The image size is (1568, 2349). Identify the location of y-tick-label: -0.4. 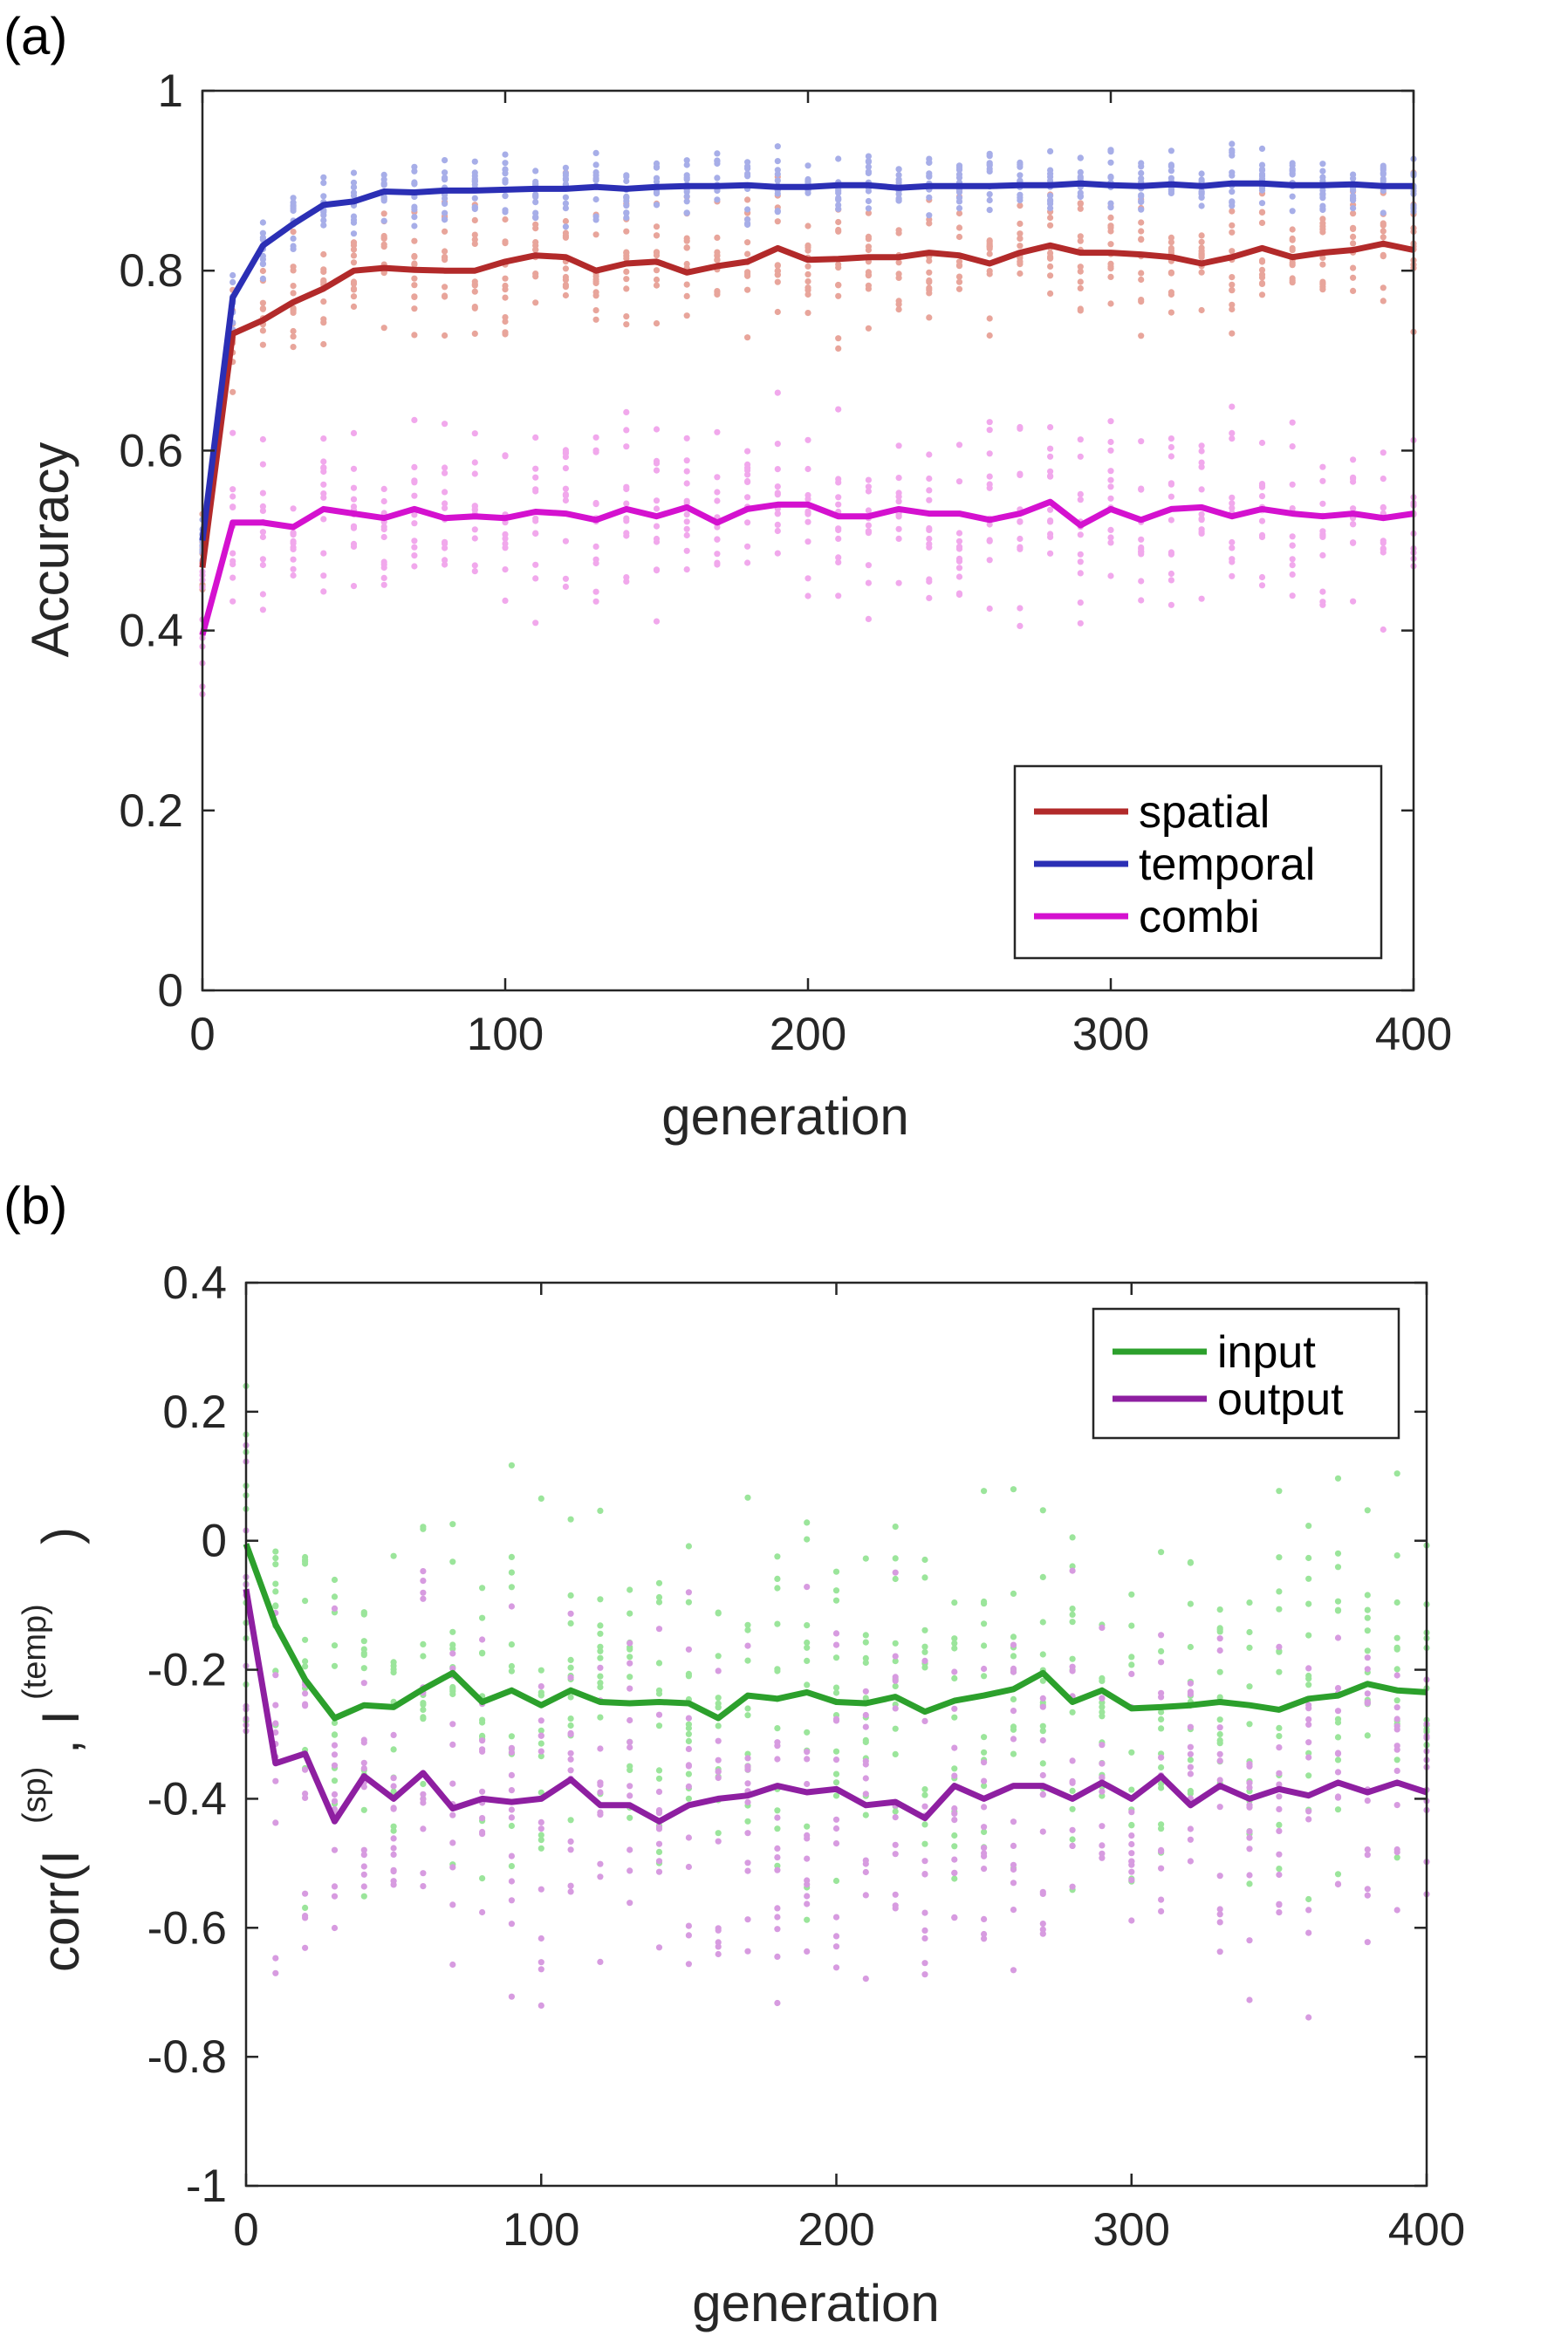
(187, 1799).